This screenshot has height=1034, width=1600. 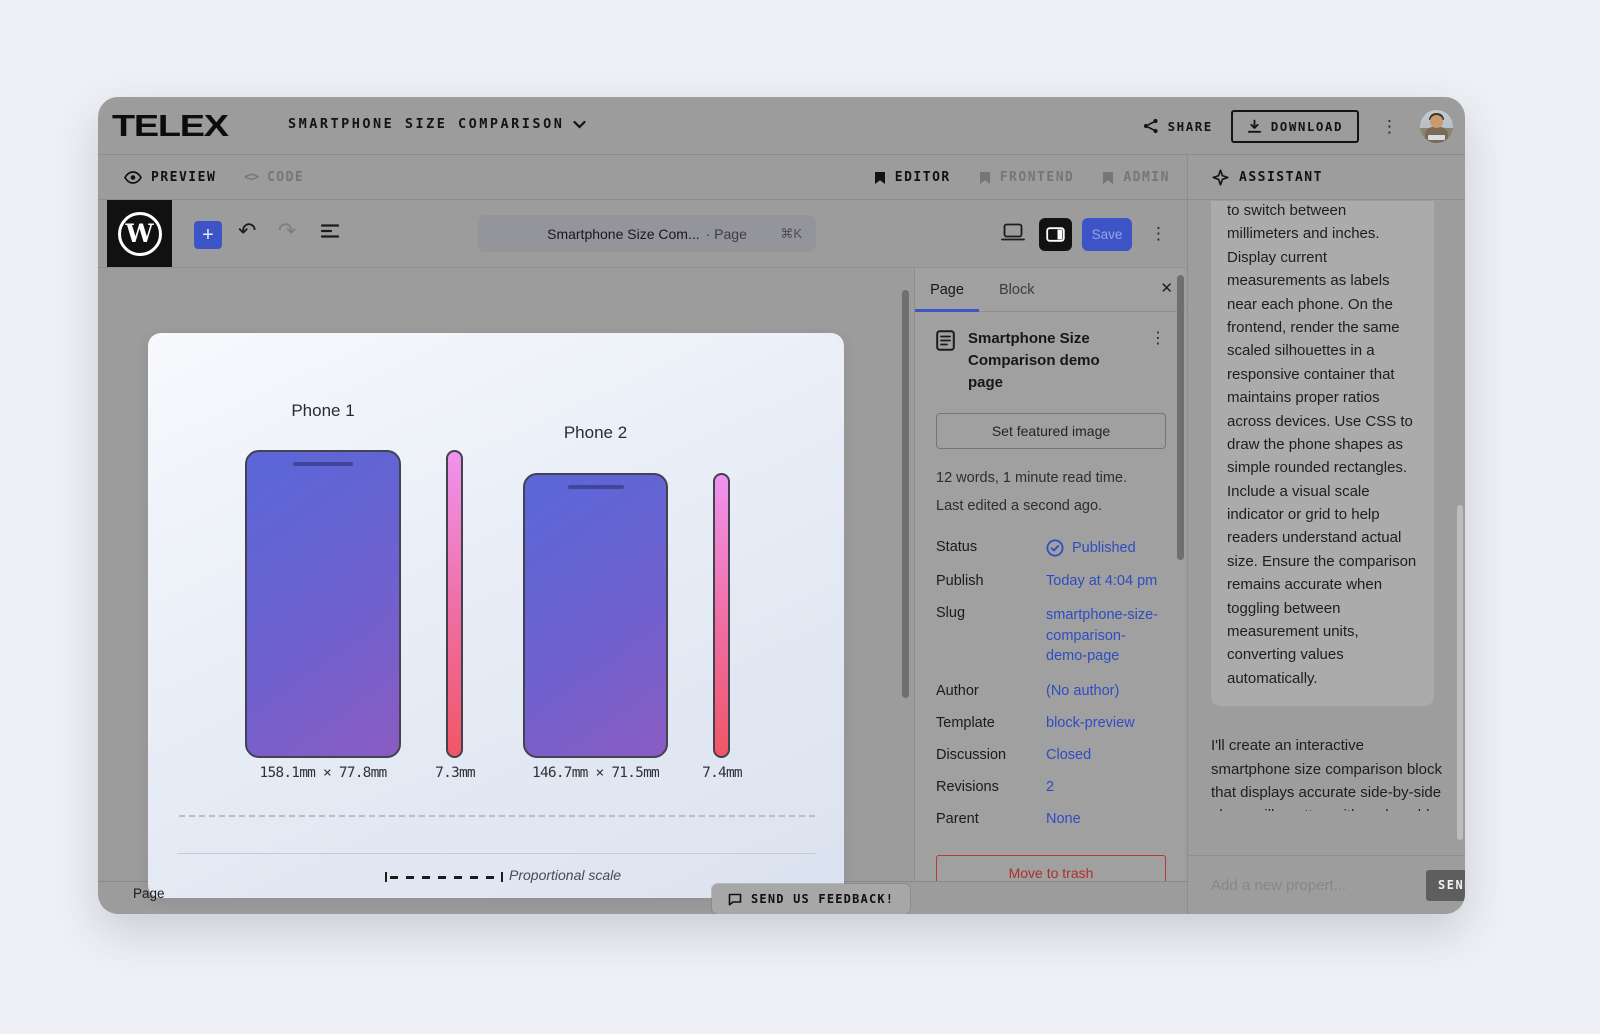 I want to click on tab-code: <> CODE, so click(x=274, y=177).